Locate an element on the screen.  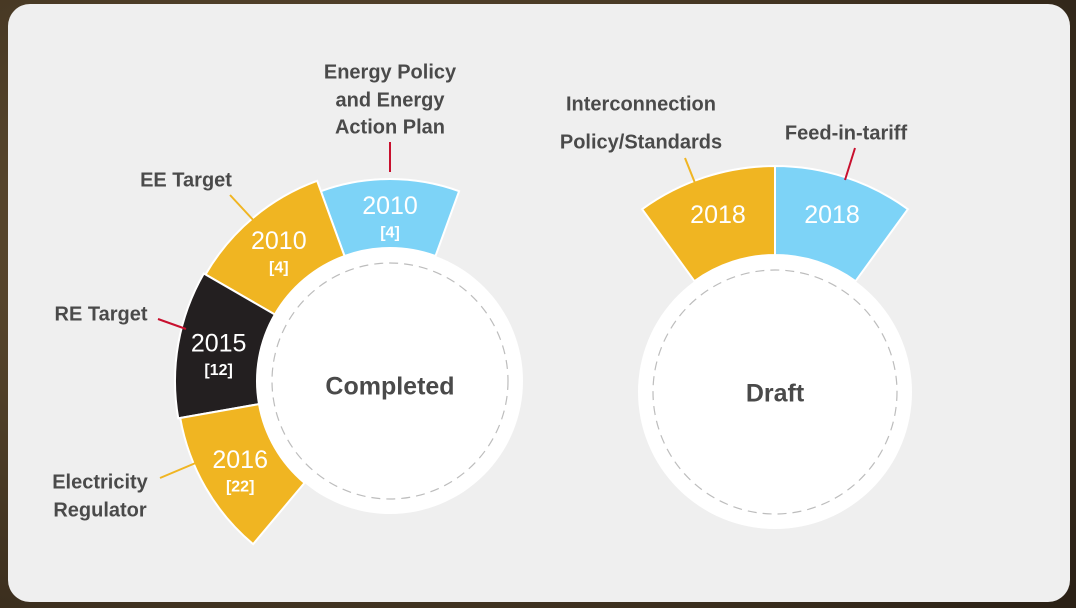
segment-year: 2016 is located at coordinates (240, 460).